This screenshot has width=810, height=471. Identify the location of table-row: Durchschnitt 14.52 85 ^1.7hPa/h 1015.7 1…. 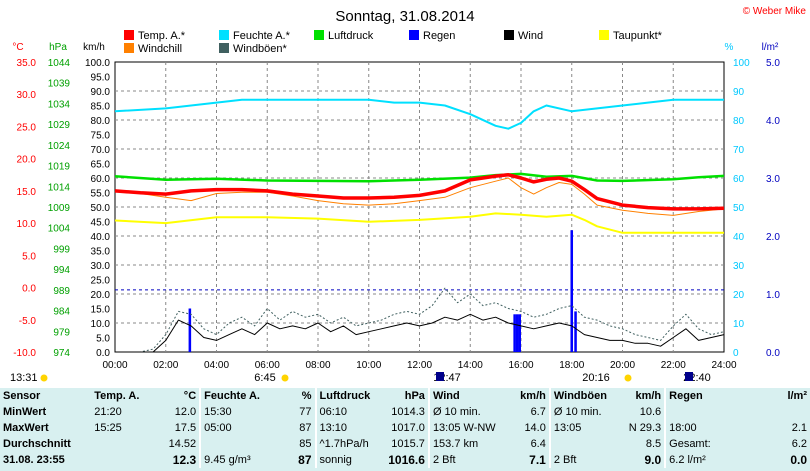
(405, 444).